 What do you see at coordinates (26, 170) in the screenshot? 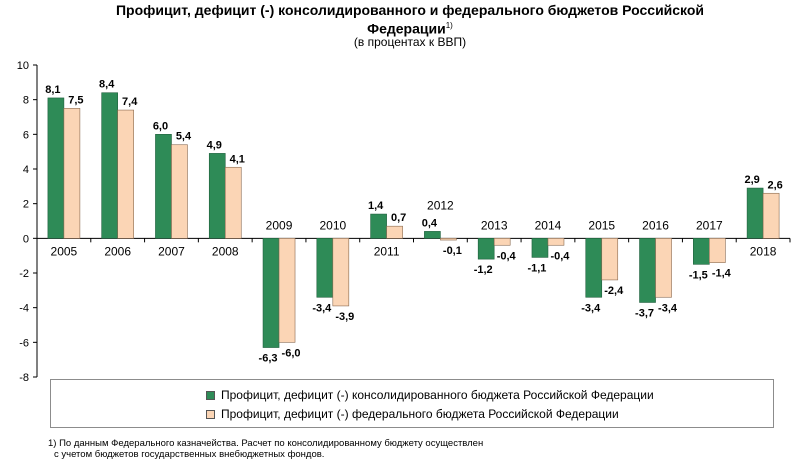
I see `y-tick-label: 4` at bounding box center [26, 170].